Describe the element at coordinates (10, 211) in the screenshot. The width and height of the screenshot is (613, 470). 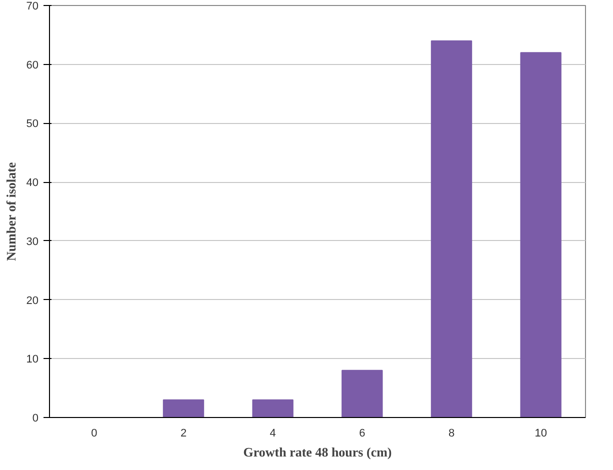
I see `y-axis-title: Number of isolate` at that location.